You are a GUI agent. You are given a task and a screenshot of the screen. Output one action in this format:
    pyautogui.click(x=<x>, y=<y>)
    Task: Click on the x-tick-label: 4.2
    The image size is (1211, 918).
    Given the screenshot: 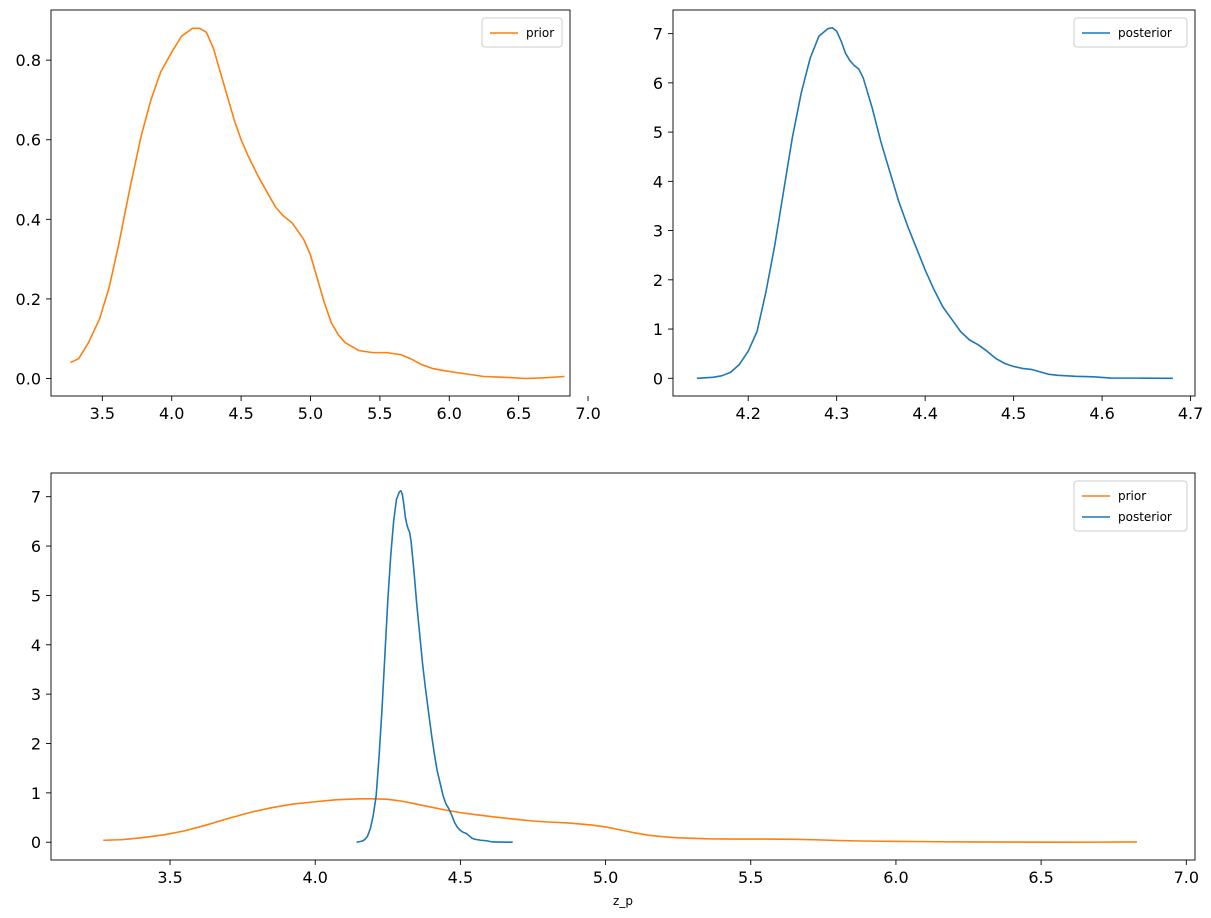 What is the action you would take?
    pyautogui.click(x=747, y=413)
    